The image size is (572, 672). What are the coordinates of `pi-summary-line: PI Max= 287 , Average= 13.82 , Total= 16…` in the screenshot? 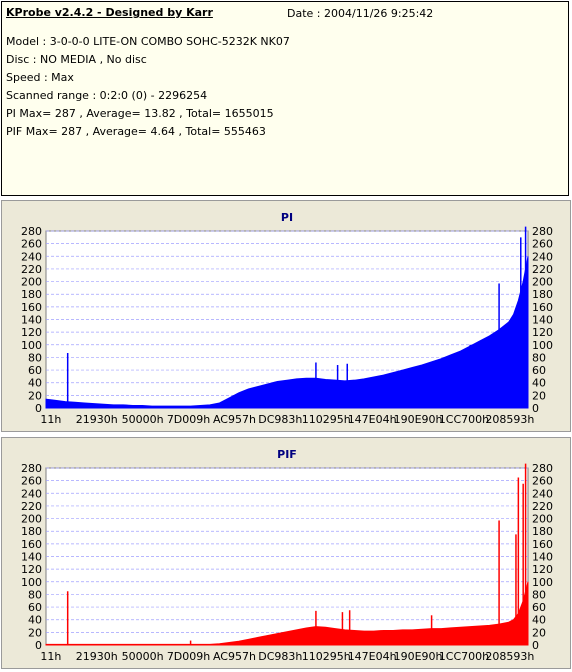 It's located at (140, 113).